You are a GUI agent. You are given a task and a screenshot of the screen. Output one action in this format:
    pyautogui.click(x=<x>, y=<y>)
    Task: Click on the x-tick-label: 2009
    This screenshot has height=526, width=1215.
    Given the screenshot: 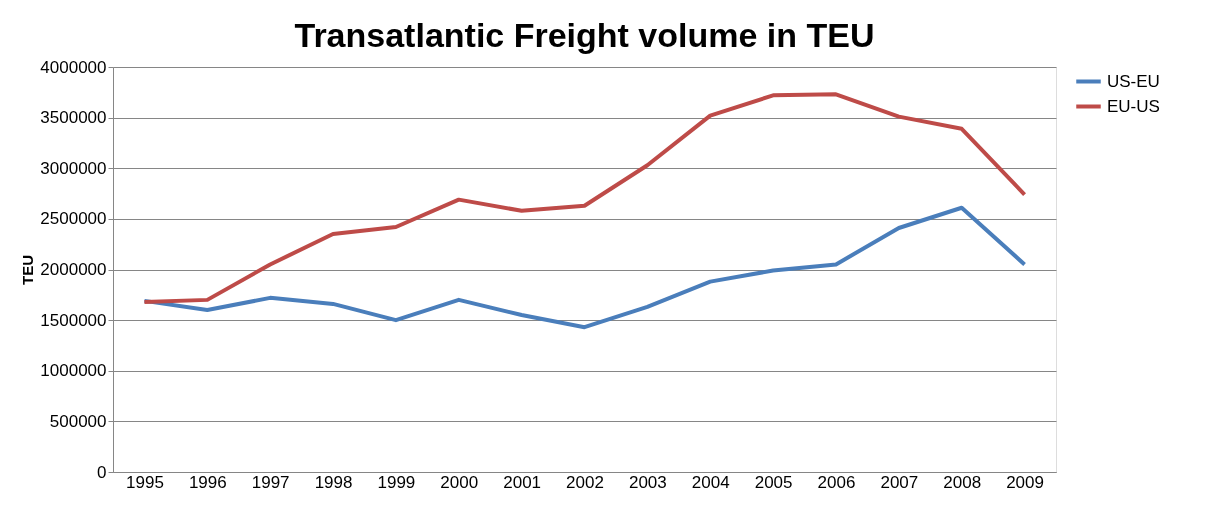 What is the action you would take?
    pyautogui.click(x=1025, y=482)
    